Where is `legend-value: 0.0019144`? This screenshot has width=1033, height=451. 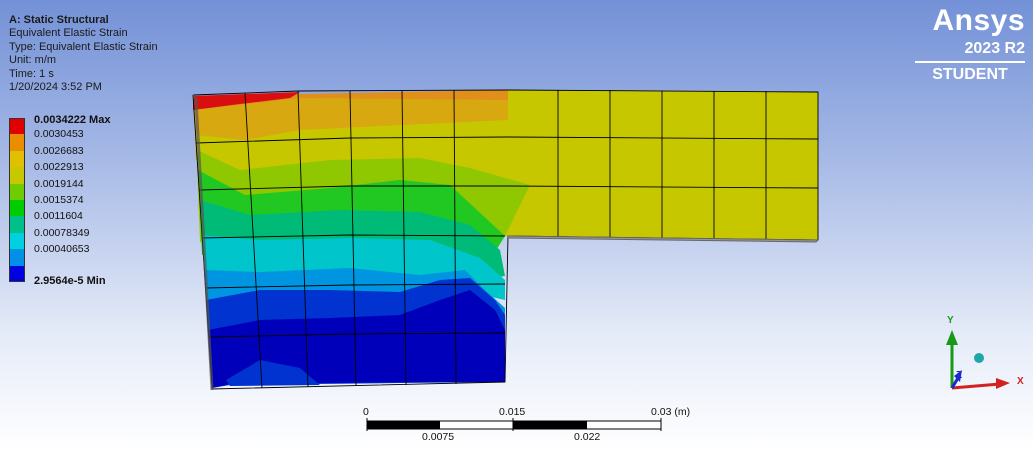
legend-value: 0.0019144 is located at coordinates (59, 183).